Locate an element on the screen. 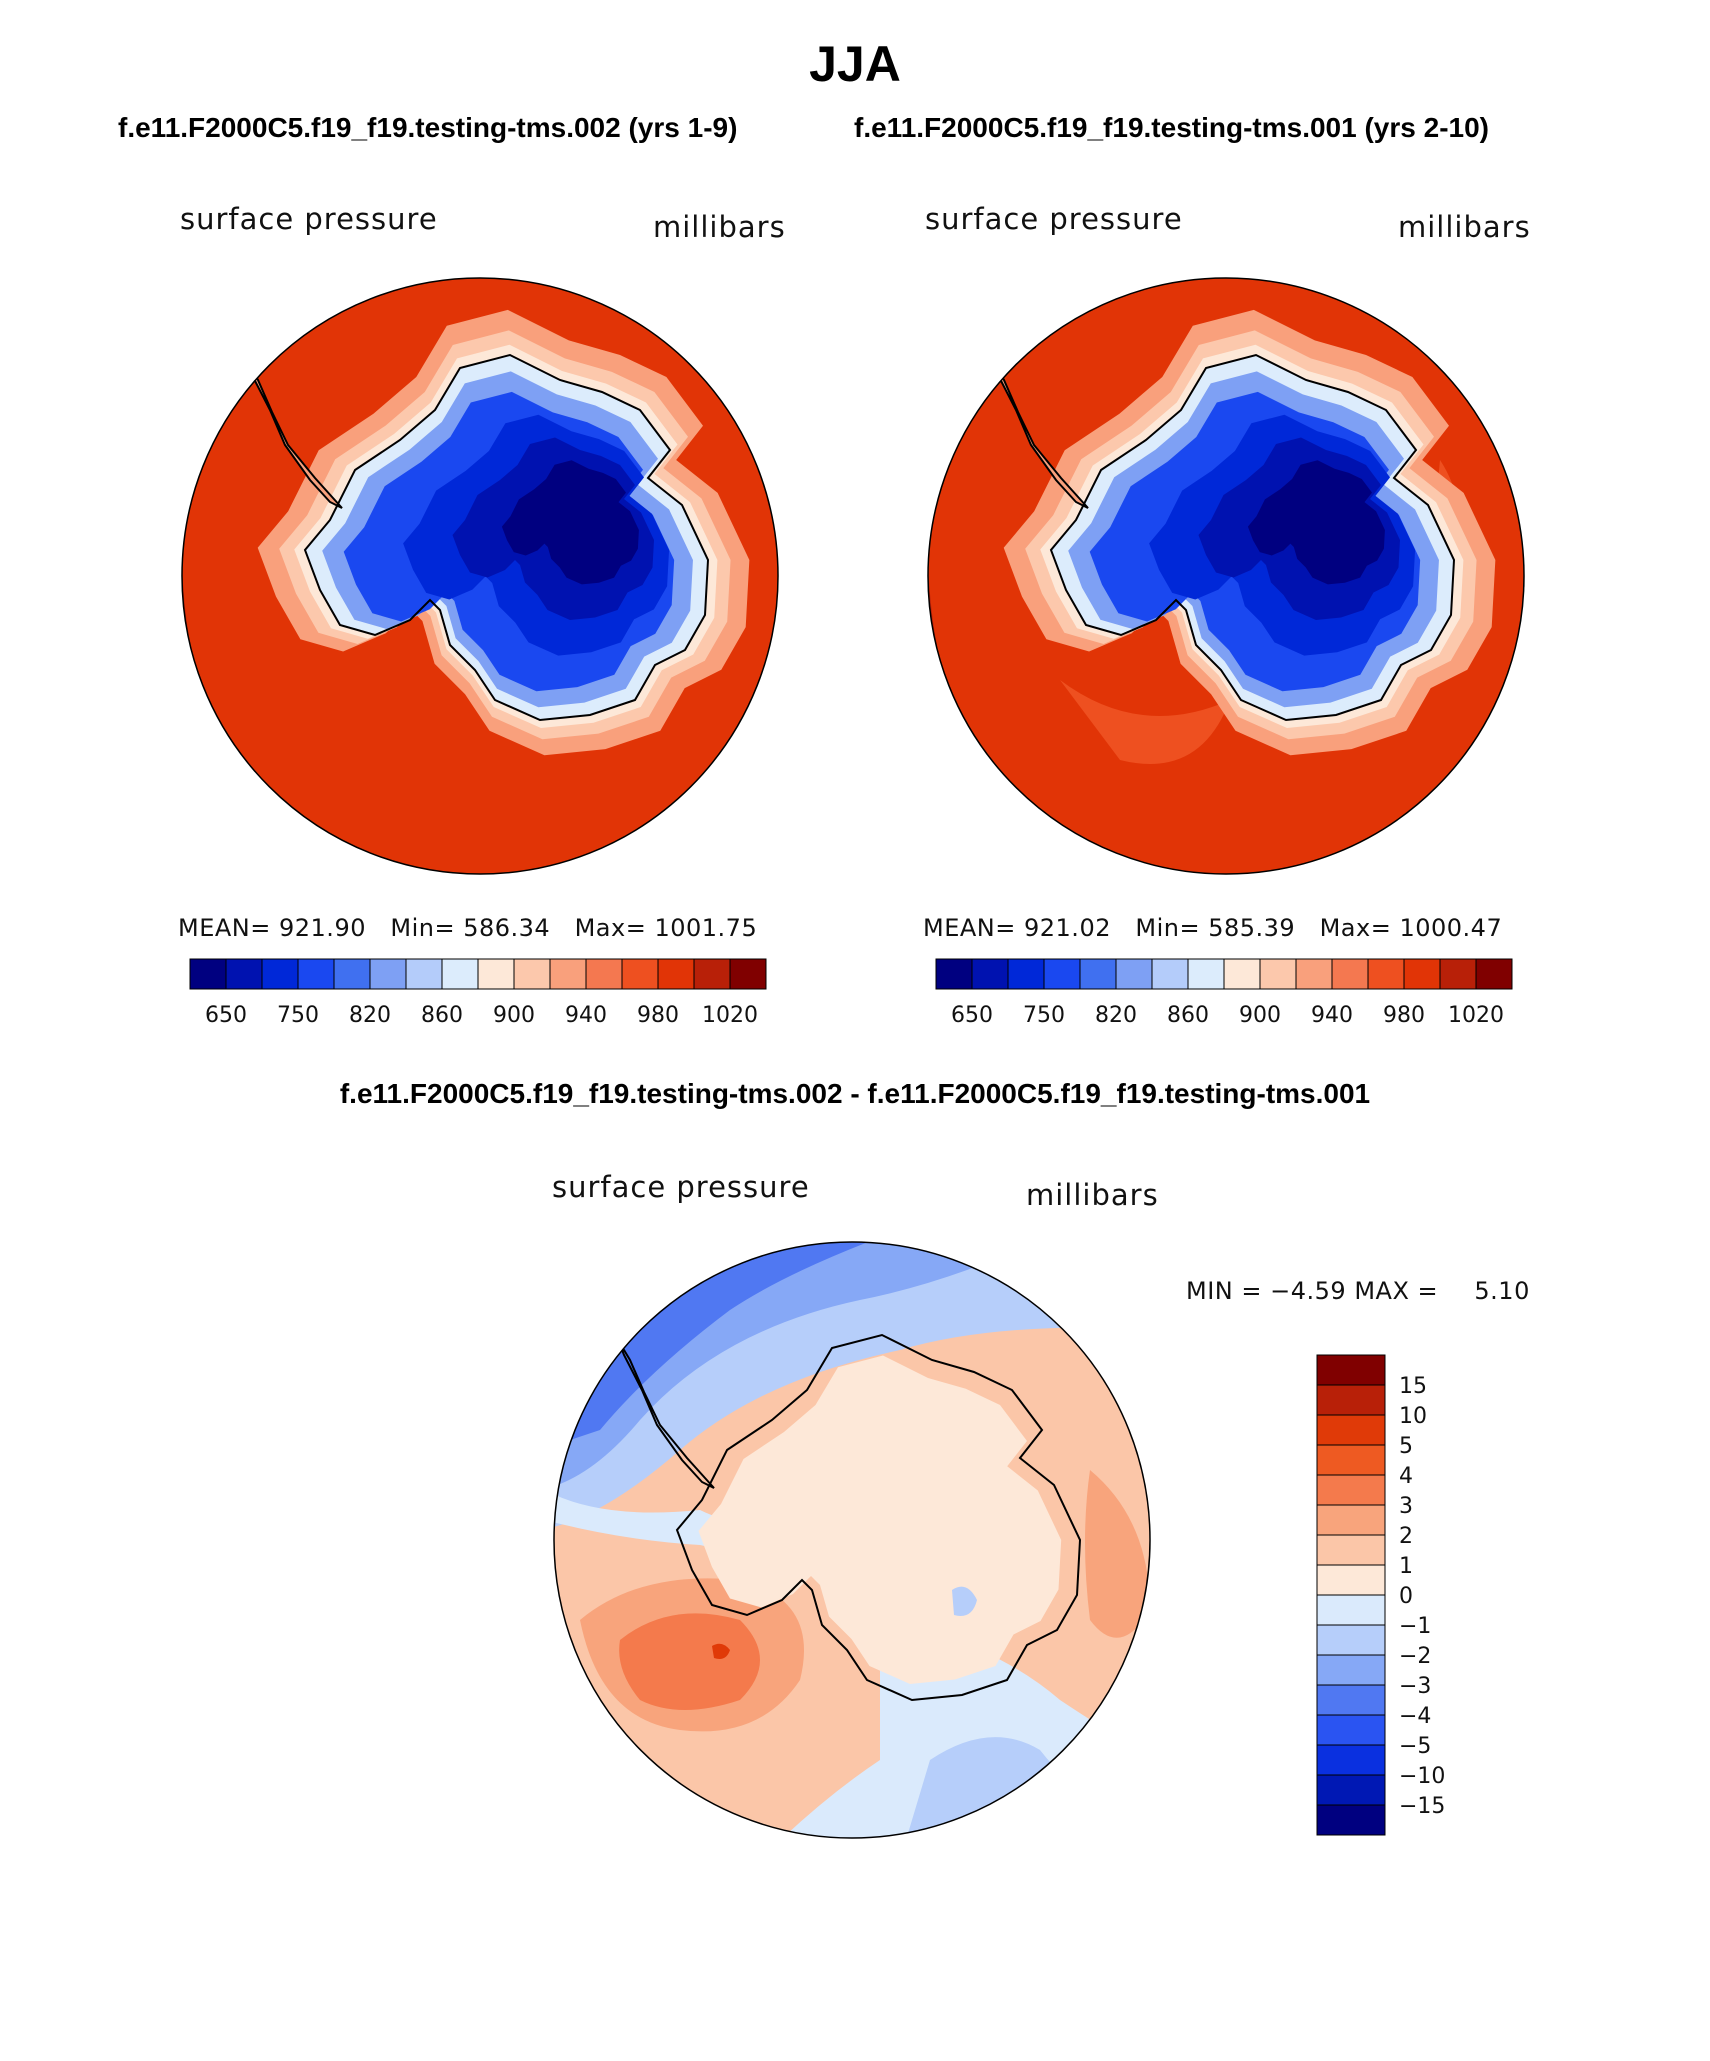  diff-colorbar-label: 1 is located at coordinates (1406, 1566).